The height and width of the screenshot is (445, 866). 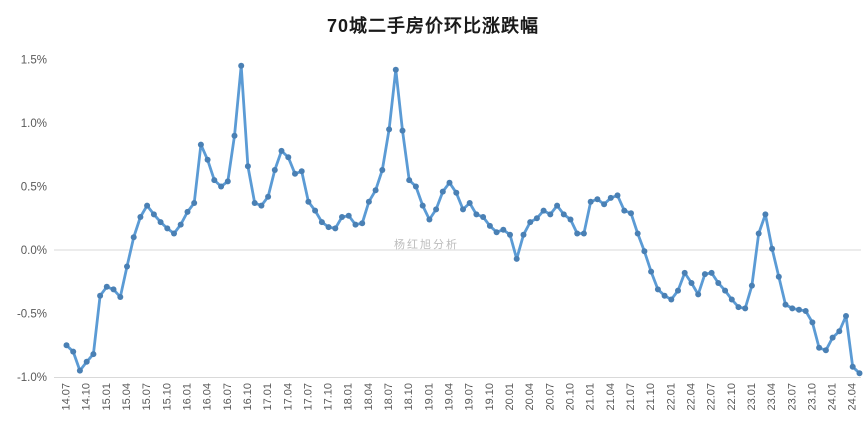 I want to click on svg-text: 21.01, so click(x=591, y=397).